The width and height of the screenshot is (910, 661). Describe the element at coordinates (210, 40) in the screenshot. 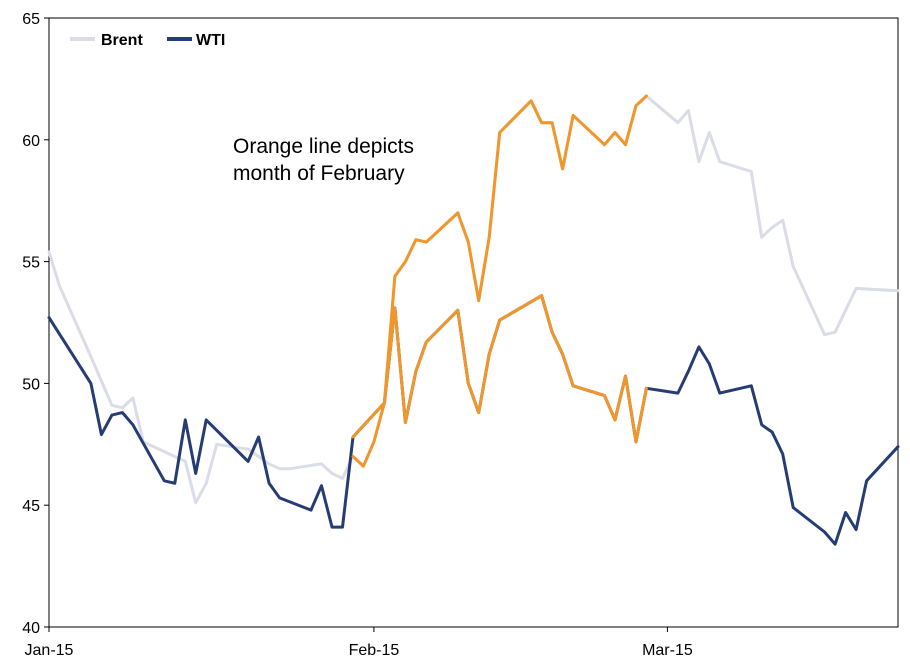

I see `legend-label-wti: WTI` at that location.